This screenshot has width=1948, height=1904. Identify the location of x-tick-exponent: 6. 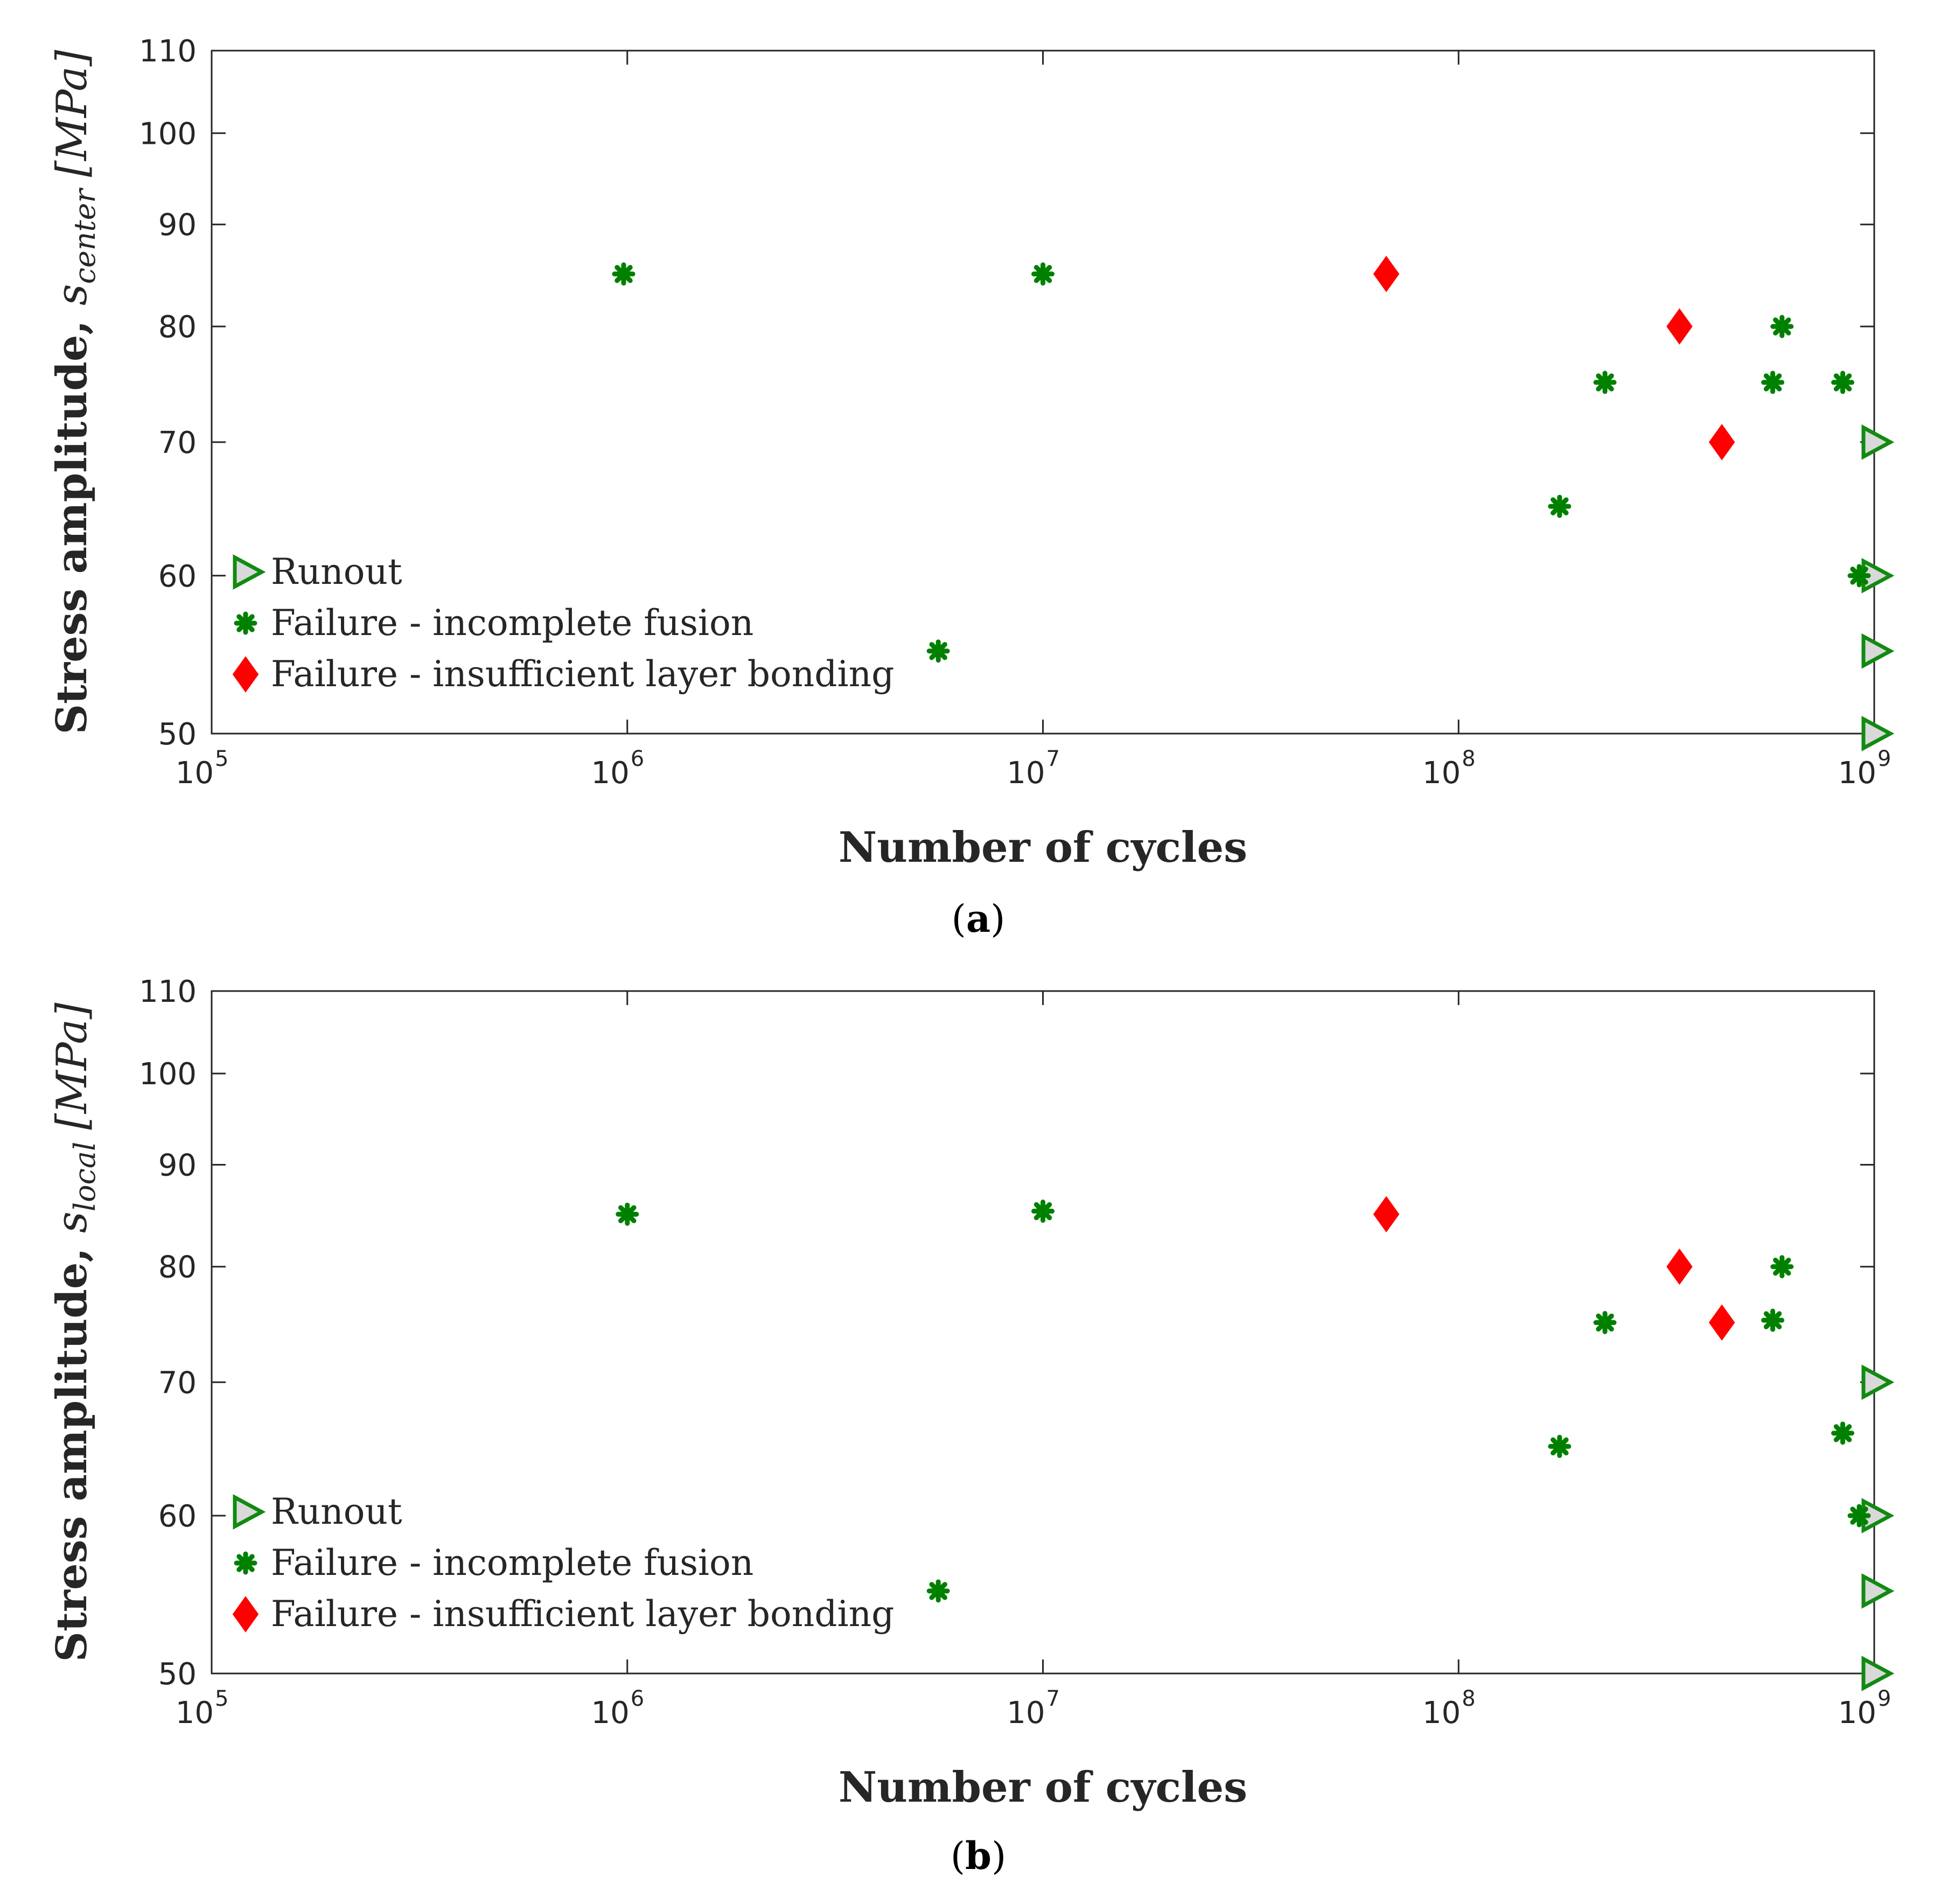
(637, 1698).